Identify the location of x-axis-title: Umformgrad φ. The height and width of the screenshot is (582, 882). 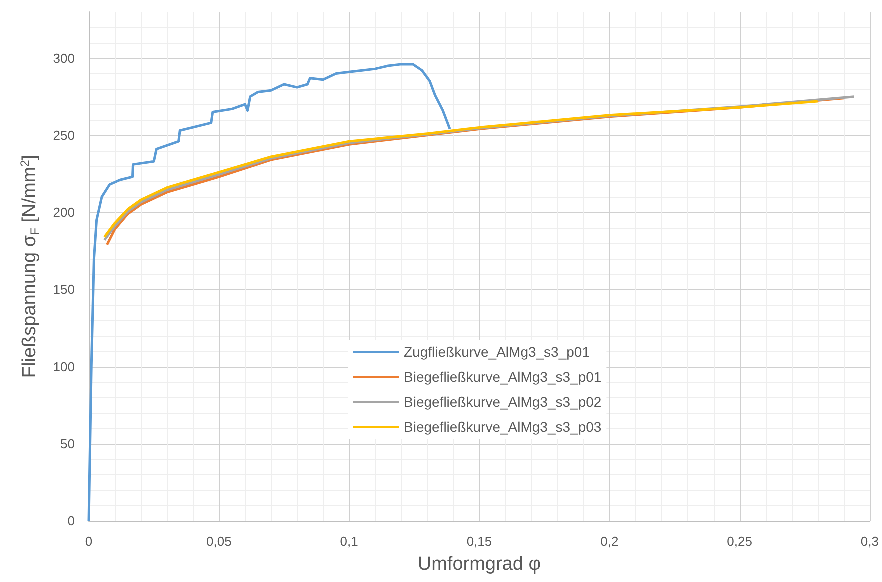
(480, 564).